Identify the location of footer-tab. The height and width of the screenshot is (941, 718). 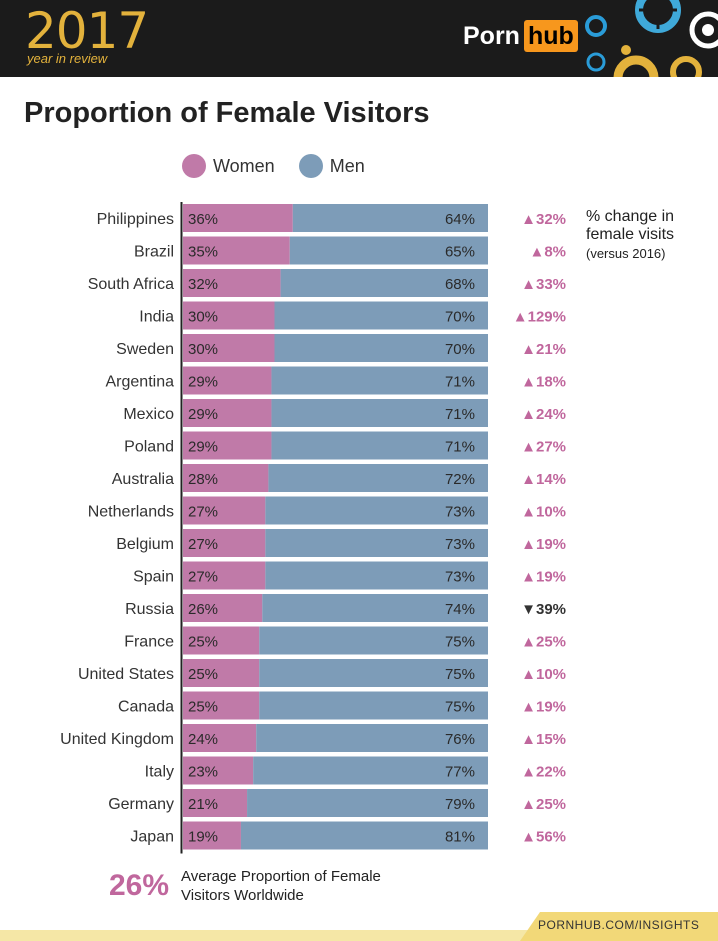
(619, 926).